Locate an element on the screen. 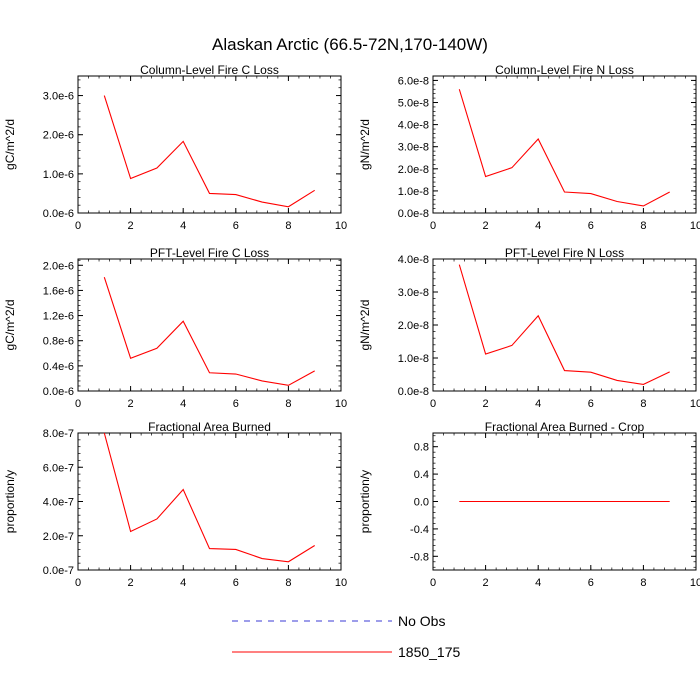  y-tick-label: 8.0e-7 is located at coordinates (58, 434).